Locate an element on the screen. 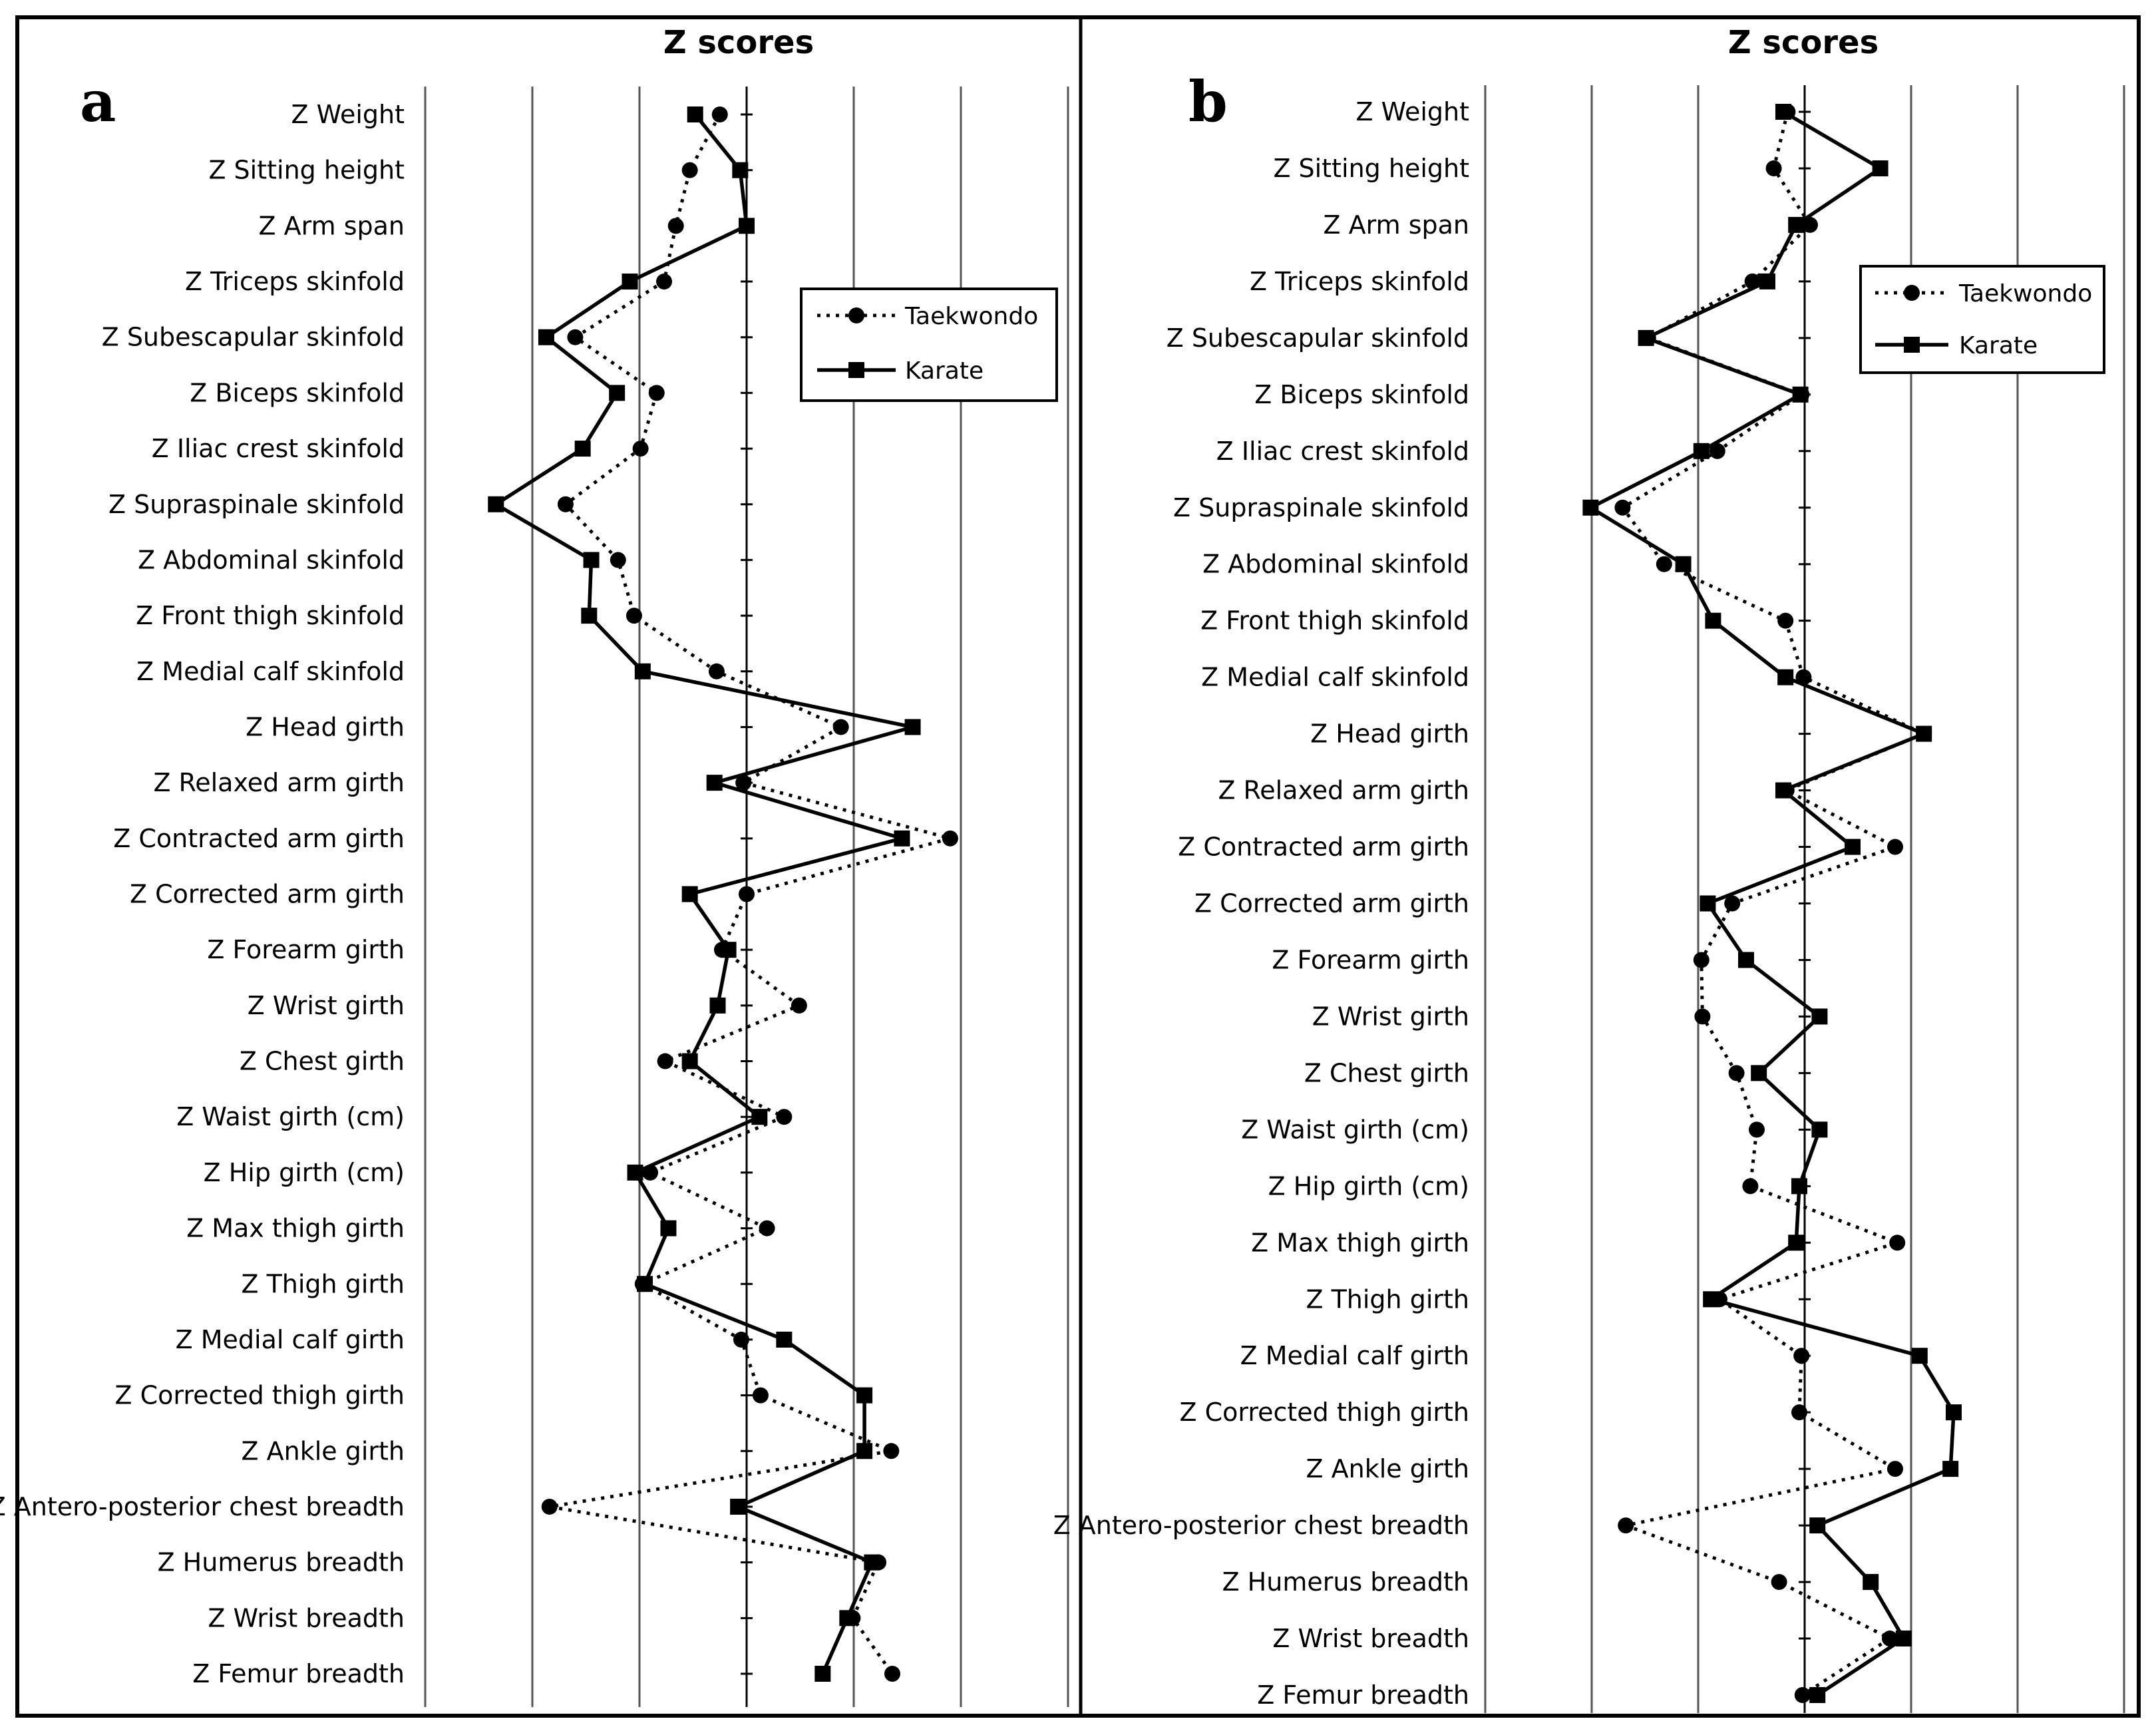 Image resolution: width=2156 pixels, height=1733 pixels. panel-a-label-z-front-thigh-skinfold: Z Front thigh skinfold is located at coordinates (270, 615).